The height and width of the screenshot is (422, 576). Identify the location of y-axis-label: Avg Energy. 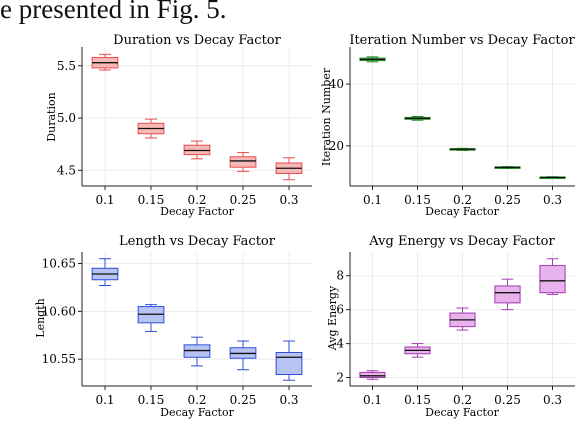
(332, 318).